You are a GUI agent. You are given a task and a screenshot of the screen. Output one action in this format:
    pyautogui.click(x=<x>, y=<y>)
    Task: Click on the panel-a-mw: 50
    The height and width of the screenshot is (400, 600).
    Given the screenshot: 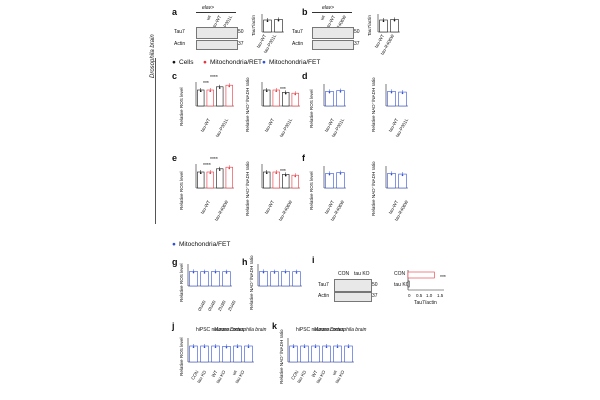 What is the action you would take?
    pyautogui.click(x=241, y=32)
    